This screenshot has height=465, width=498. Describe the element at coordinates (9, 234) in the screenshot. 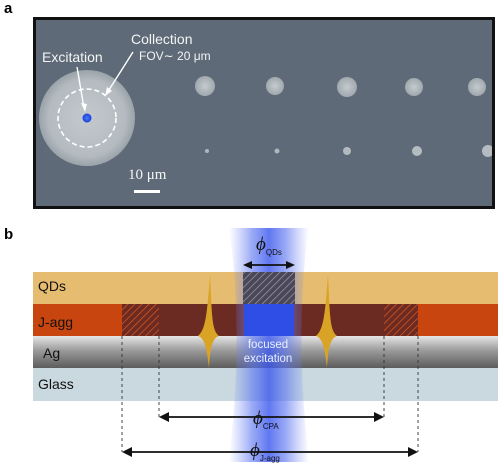

I see `panel-b-label: b` at that location.